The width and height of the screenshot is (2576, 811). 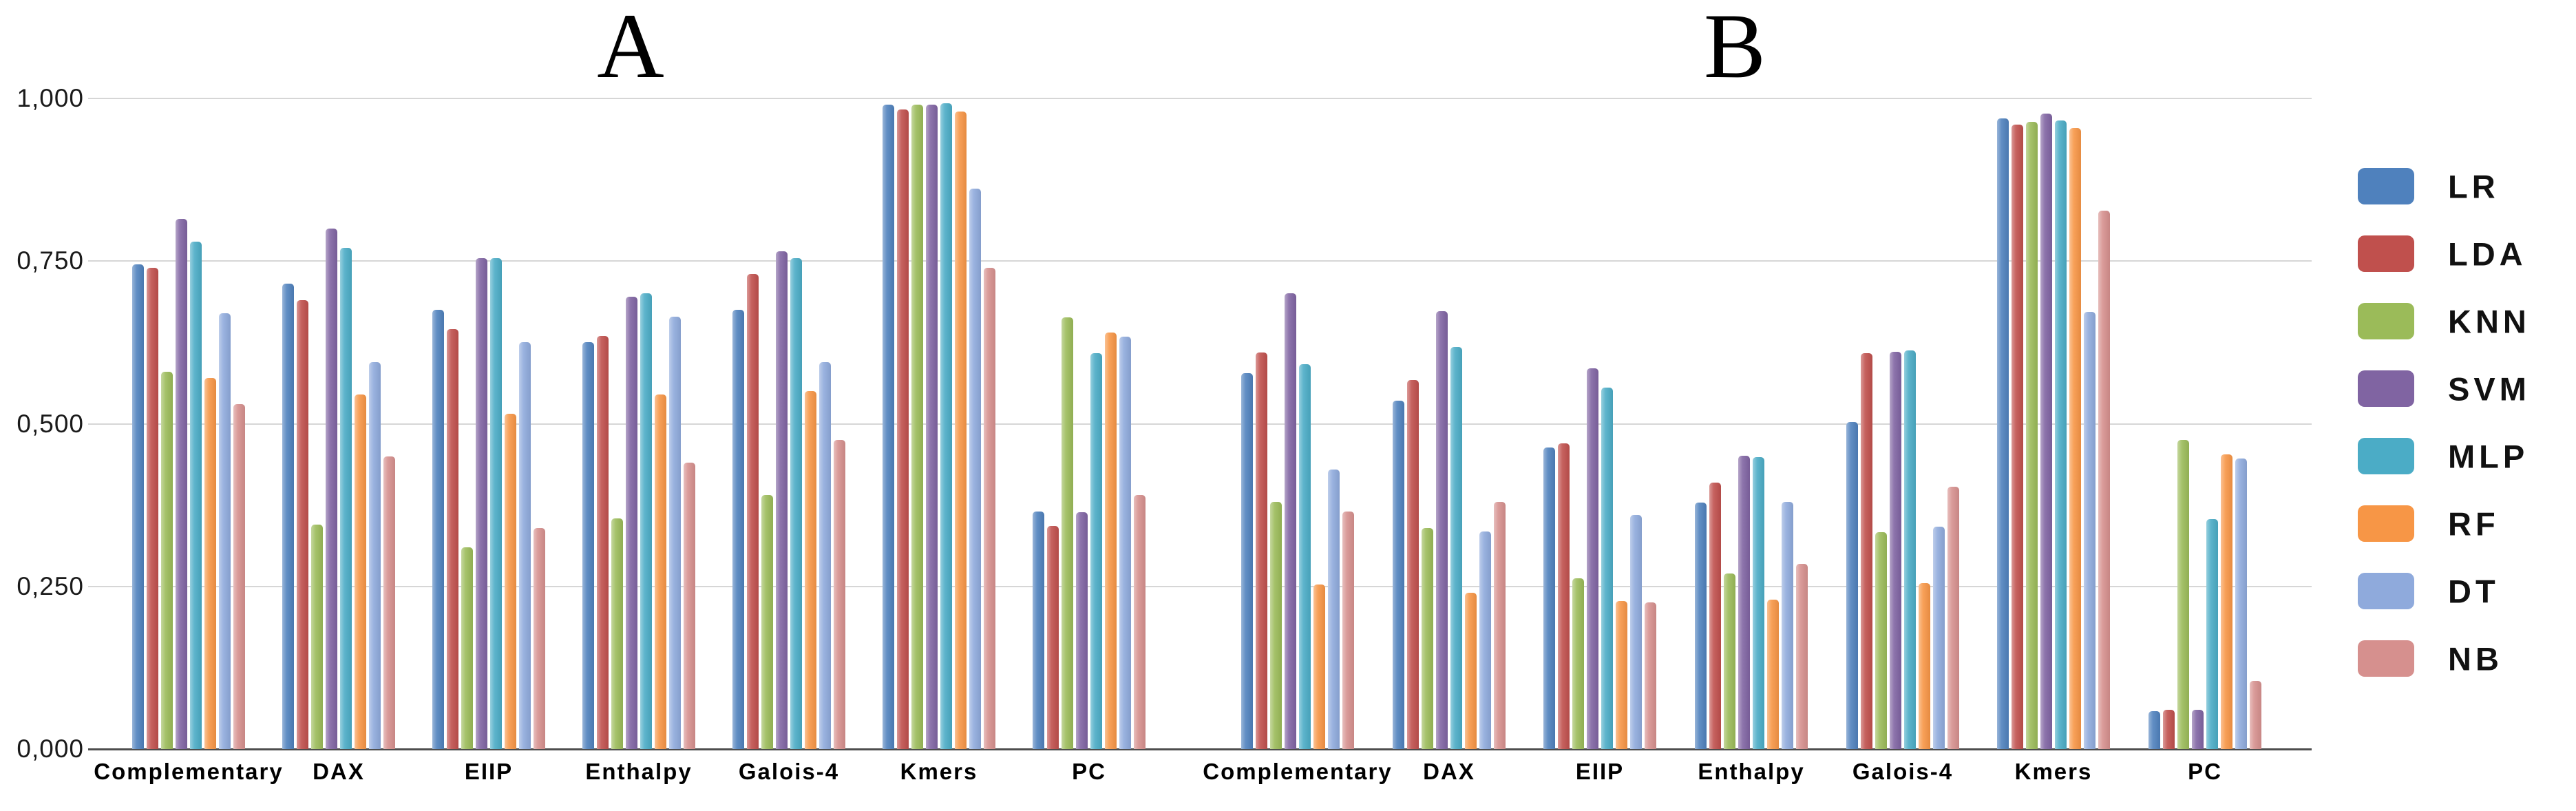 I want to click on bar-DT-Galois-4-panelB, so click(x=1939, y=638).